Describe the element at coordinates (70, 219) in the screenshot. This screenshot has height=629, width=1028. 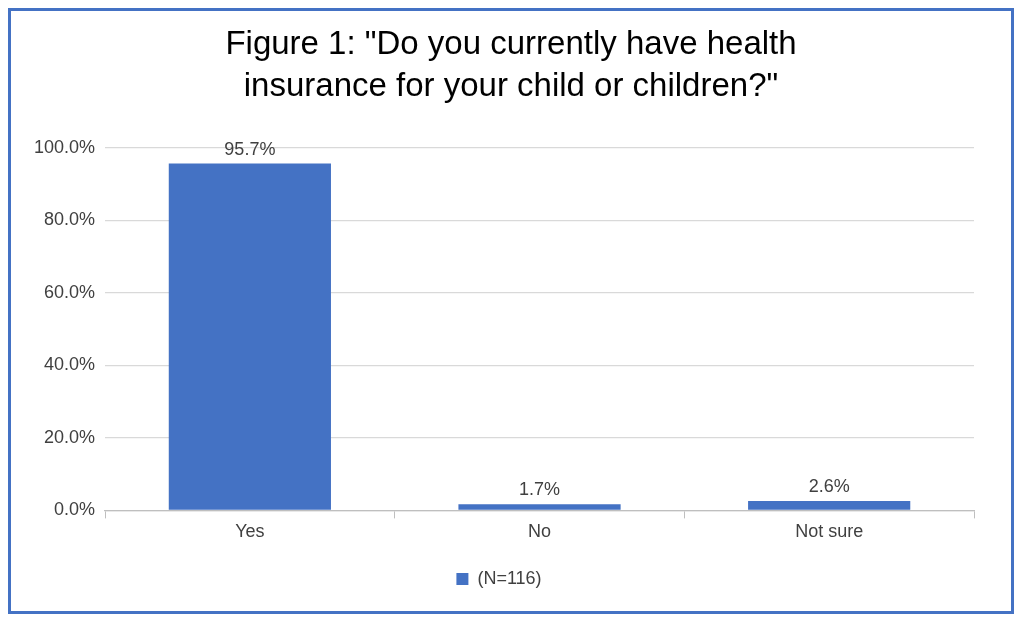
I see `y-tick-label: 80.0%` at that location.